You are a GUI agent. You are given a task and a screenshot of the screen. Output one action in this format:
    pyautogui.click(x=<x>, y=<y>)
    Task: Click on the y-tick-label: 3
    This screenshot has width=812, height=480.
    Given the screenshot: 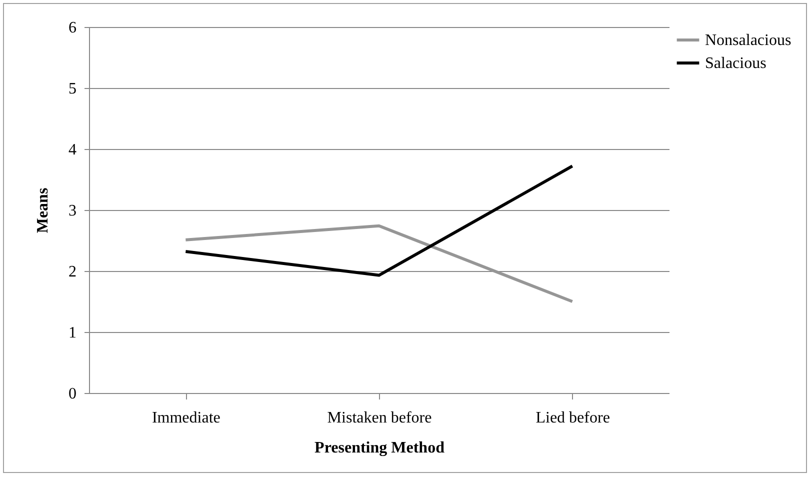 What is the action you would take?
    pyautogui.click(x=72, y=211)
    